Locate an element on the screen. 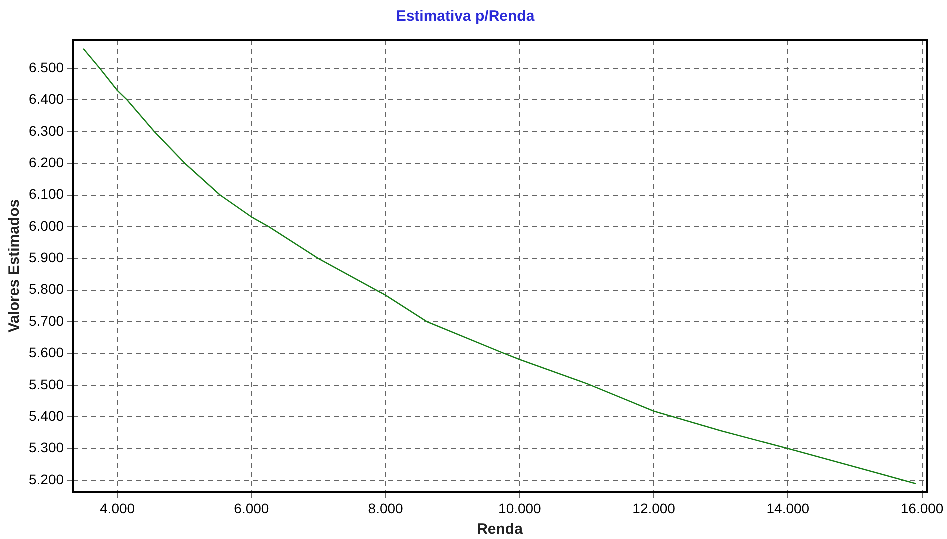 Image resolution: width=947 pixels, height=539 pixels. y-tick-label: 6.000 is located at coordinates (46, 226).